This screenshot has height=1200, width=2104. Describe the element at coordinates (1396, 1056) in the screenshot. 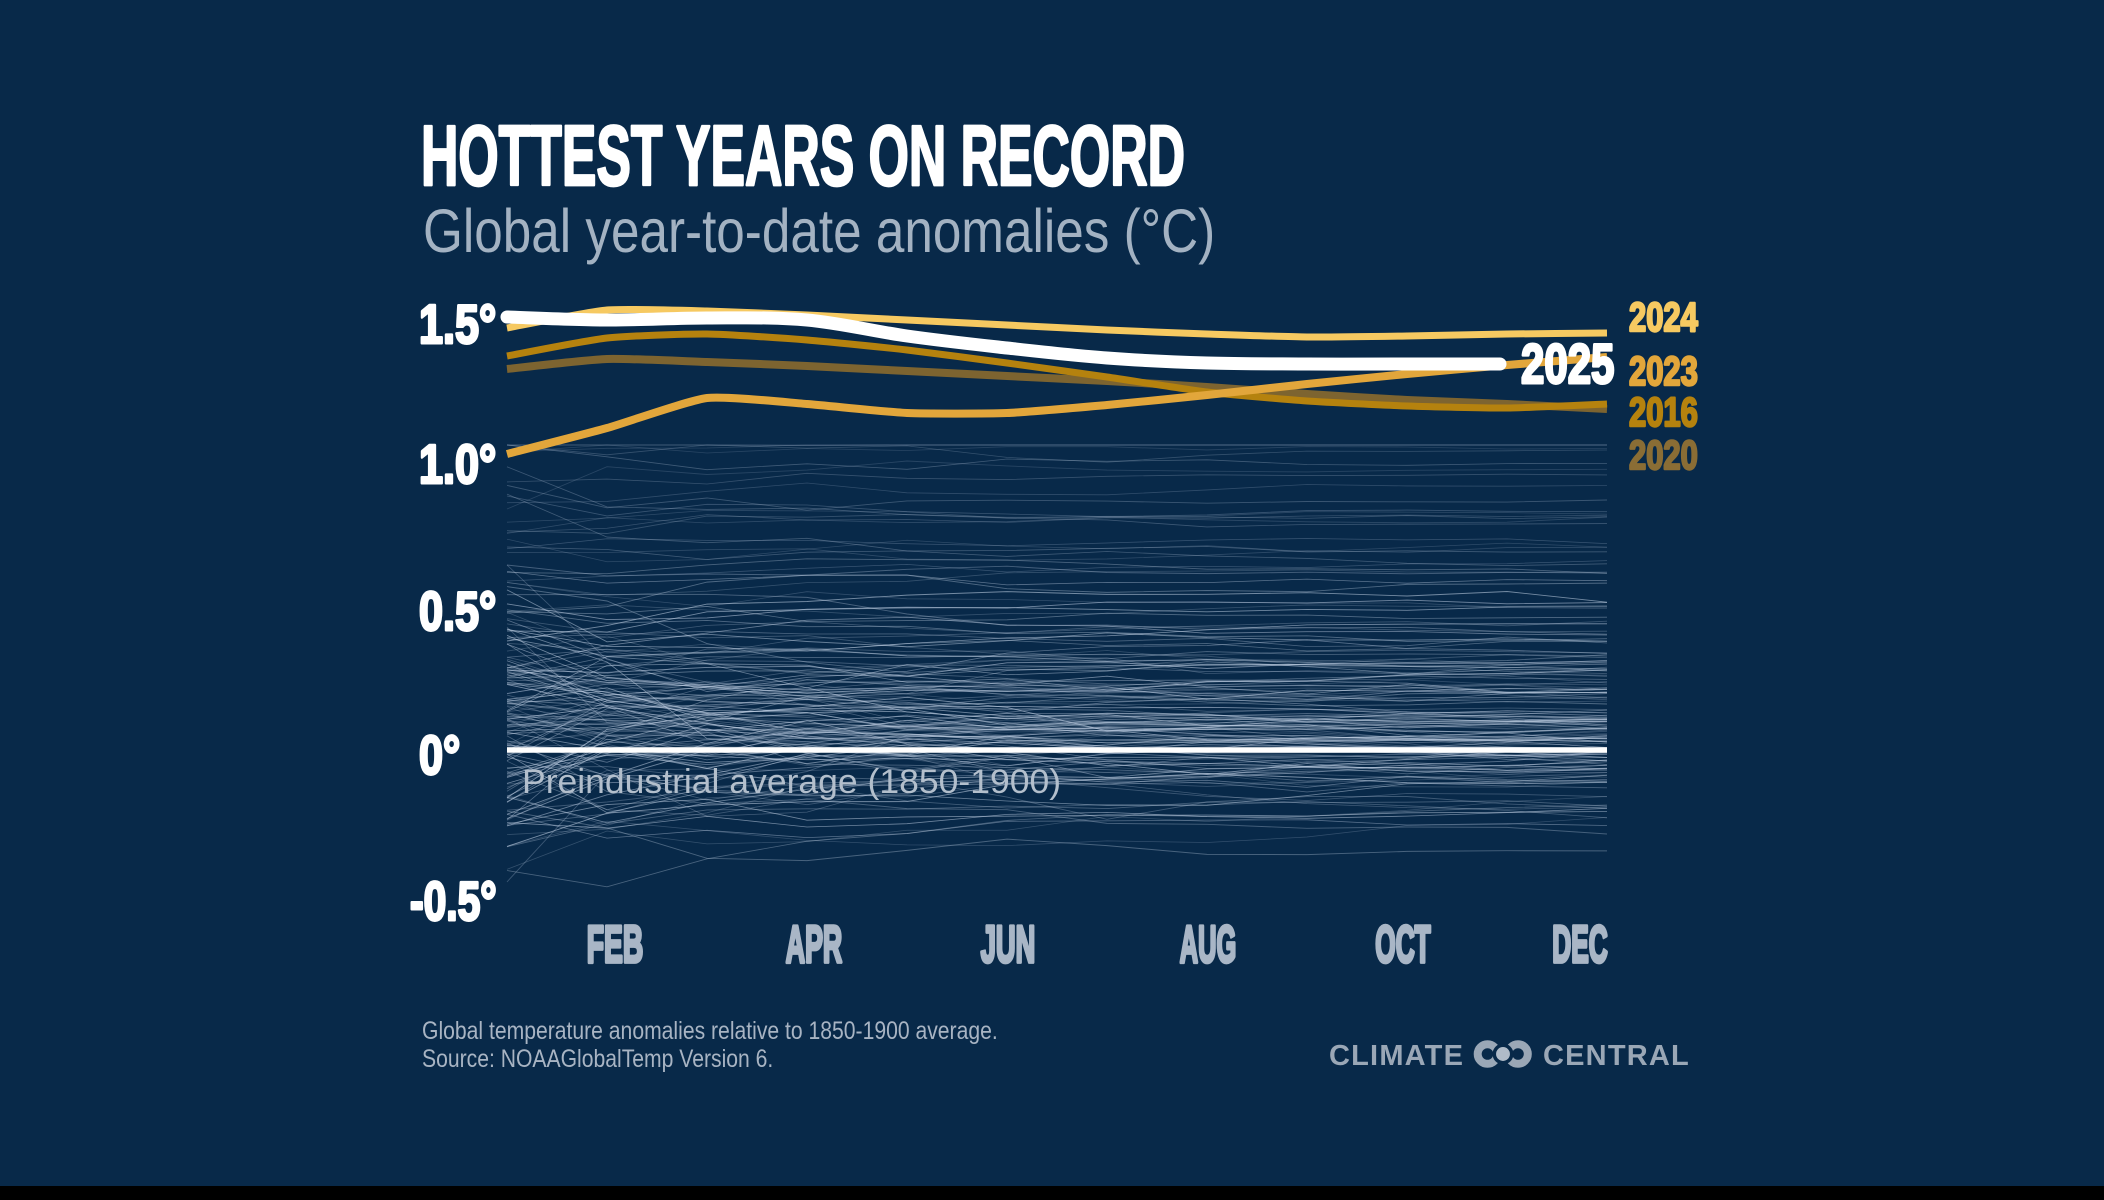

I see `svg-text: CLIMATE` at that location.